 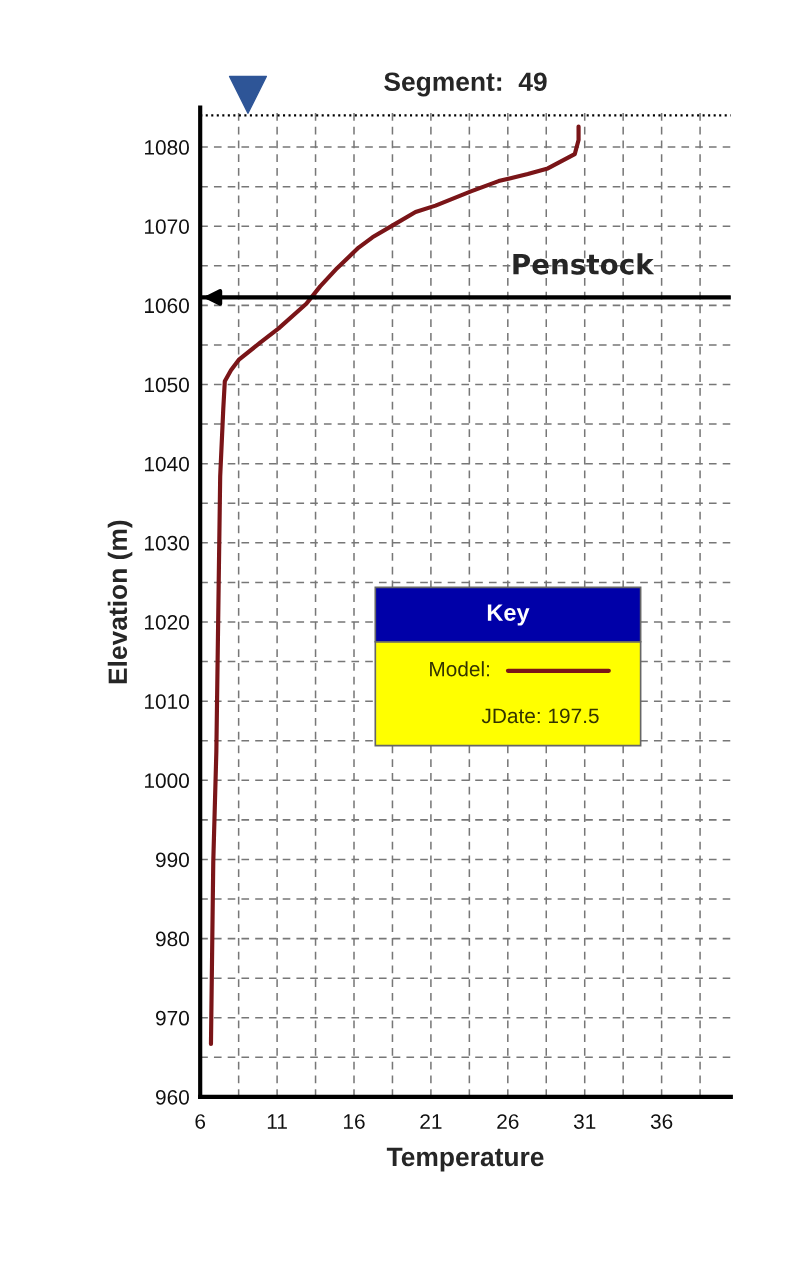 What do you see at coordinates (508, 1121) in the screenshot?
I see `x-tick-label: 26` at bounding box center [508, 1121].